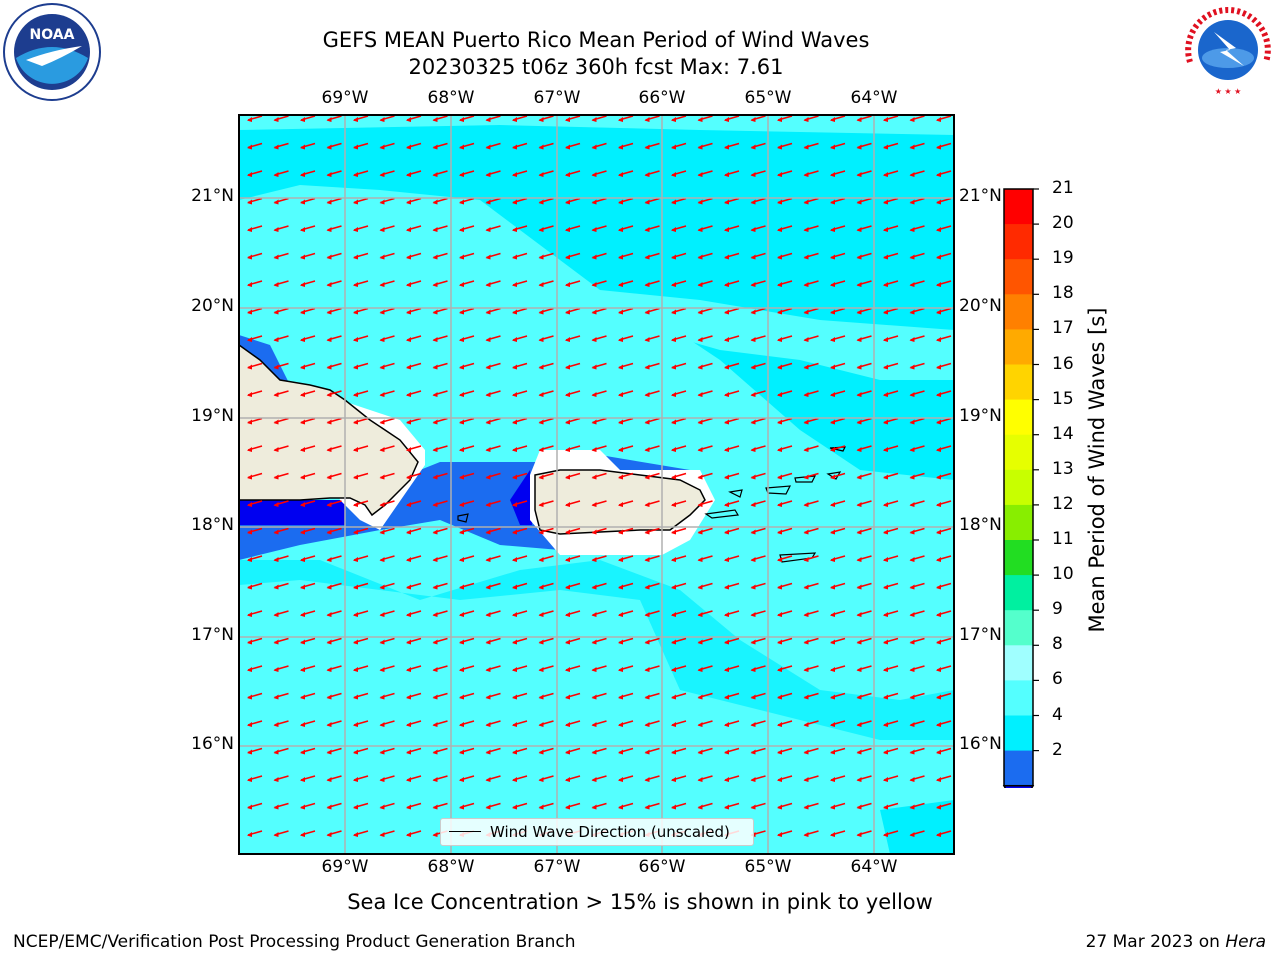 The image size is (1280, 960). I want to click on lon-label-bottom-64w: 64°W, so click(874, 867).